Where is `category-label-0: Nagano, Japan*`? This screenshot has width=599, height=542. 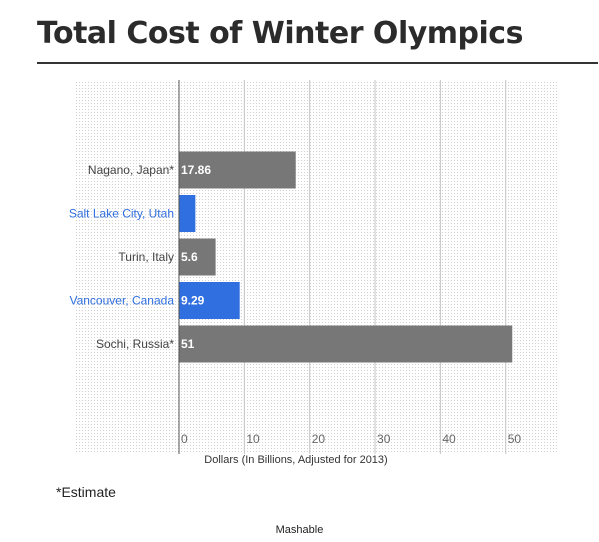
category-label-0: Nagano, Japan* is located at coordinates (131, 170).